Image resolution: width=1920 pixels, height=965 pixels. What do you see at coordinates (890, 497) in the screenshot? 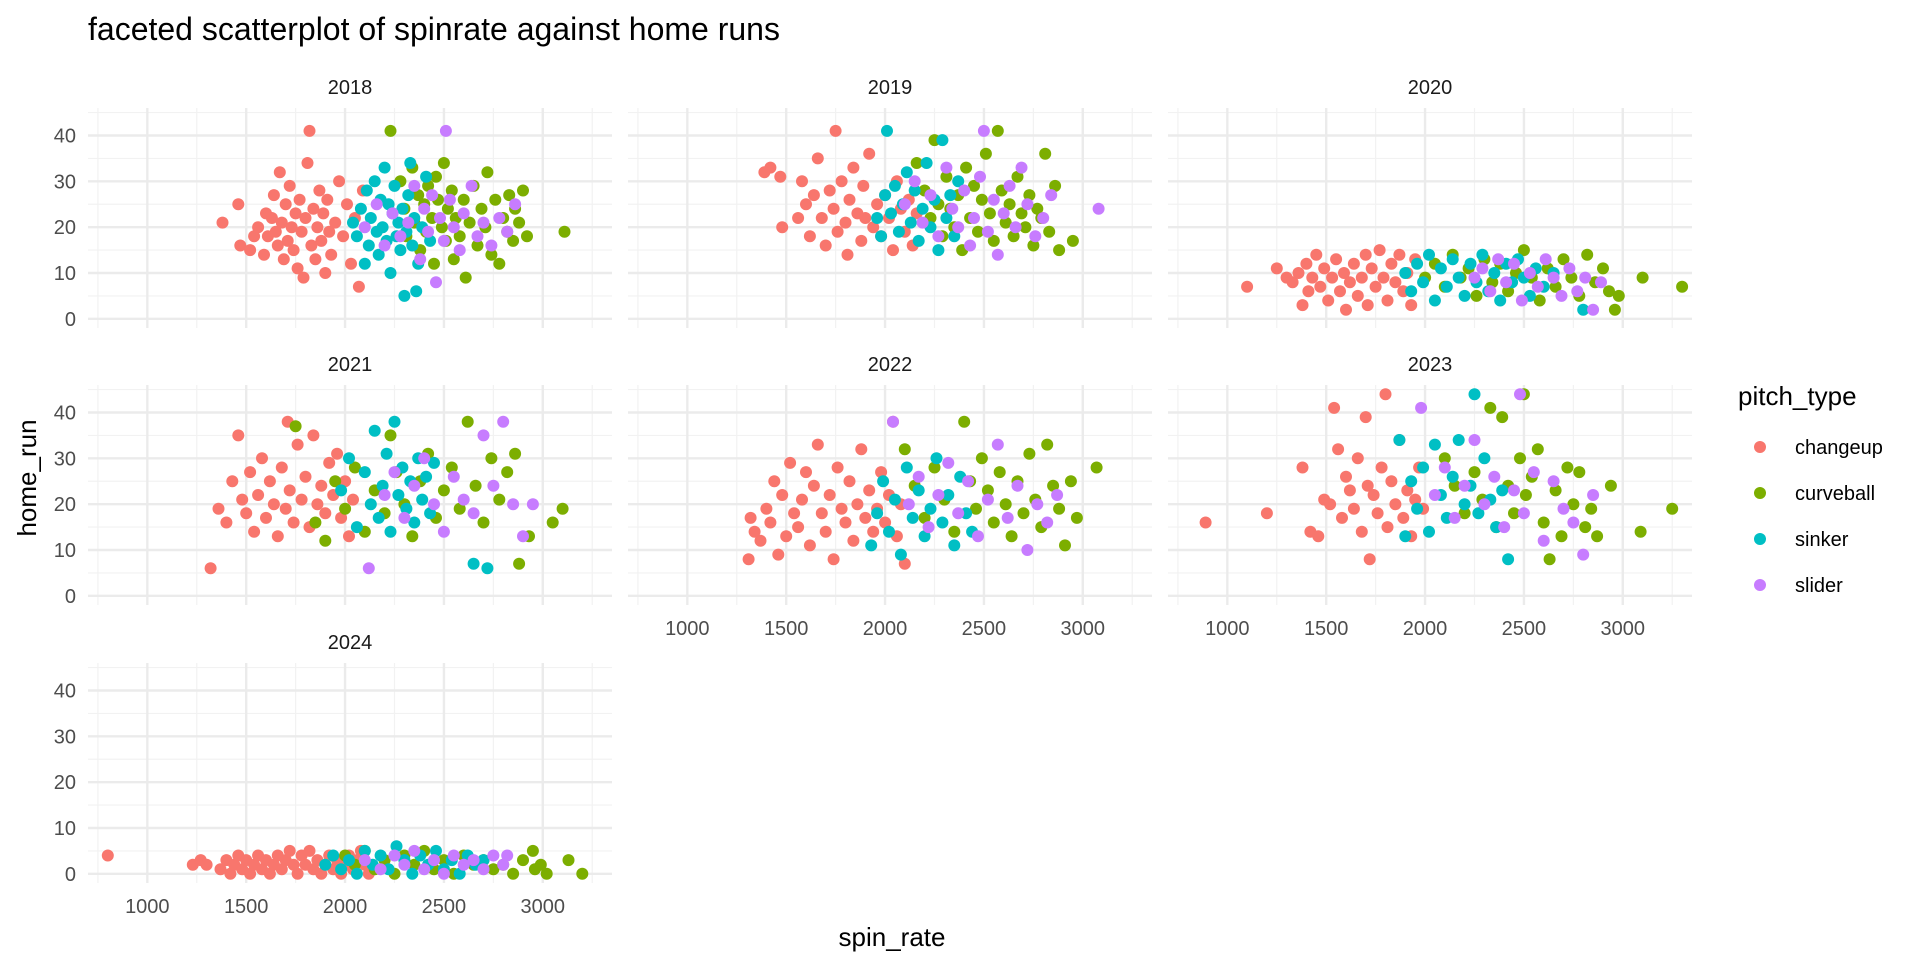
I see `facet-panel-2022: 2022 1000 1500 2000 2500 3000` at bounding box center [890, 497].